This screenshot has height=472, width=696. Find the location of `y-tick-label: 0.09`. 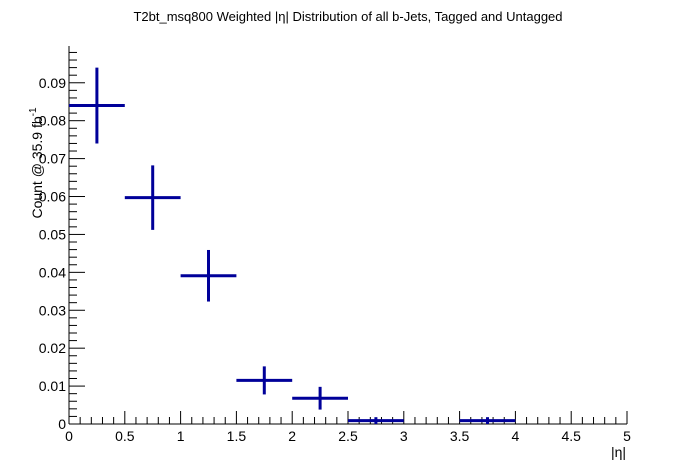

y-tick-label: 0.09 is located at coordinates (52, 83).